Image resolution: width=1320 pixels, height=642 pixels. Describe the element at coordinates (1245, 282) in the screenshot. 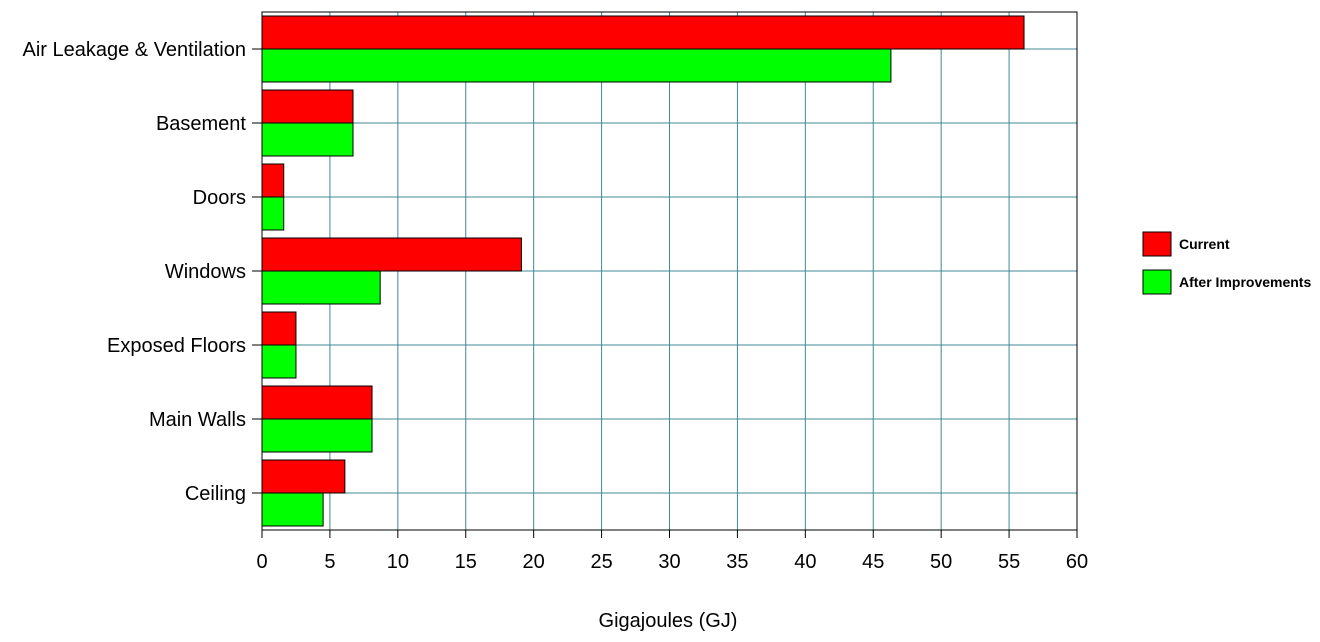

I see `legend-label: After Improvements` at that location.